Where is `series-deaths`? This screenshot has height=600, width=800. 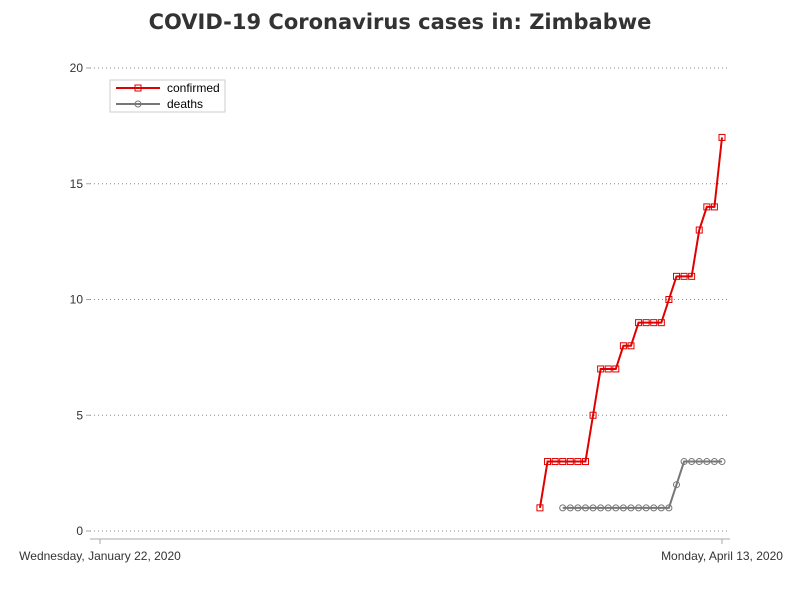 series-deaths is located at coordinates (642, 485).